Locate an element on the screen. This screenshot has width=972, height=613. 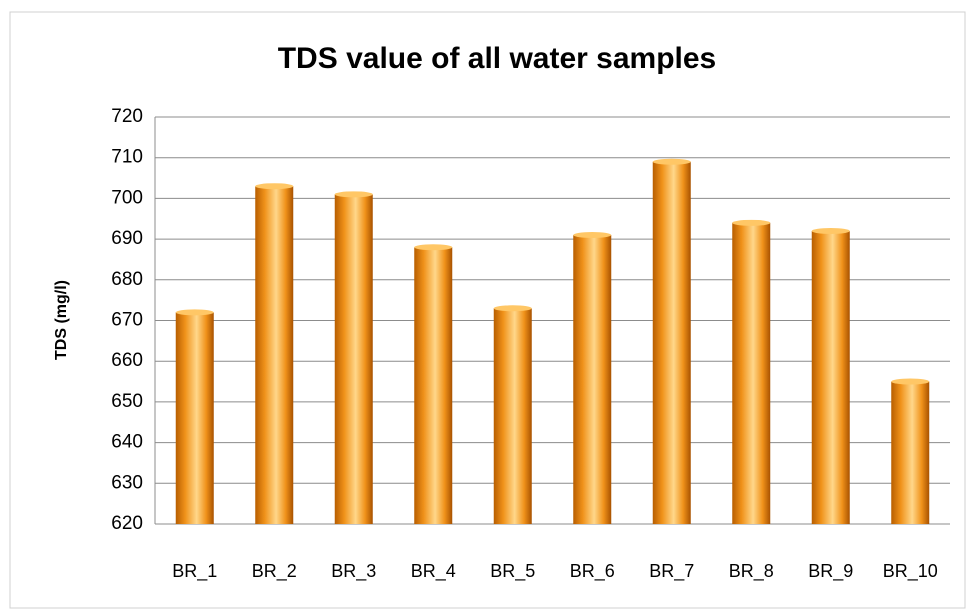
y-tick-label: 640 is located at coordinates (127, 442).